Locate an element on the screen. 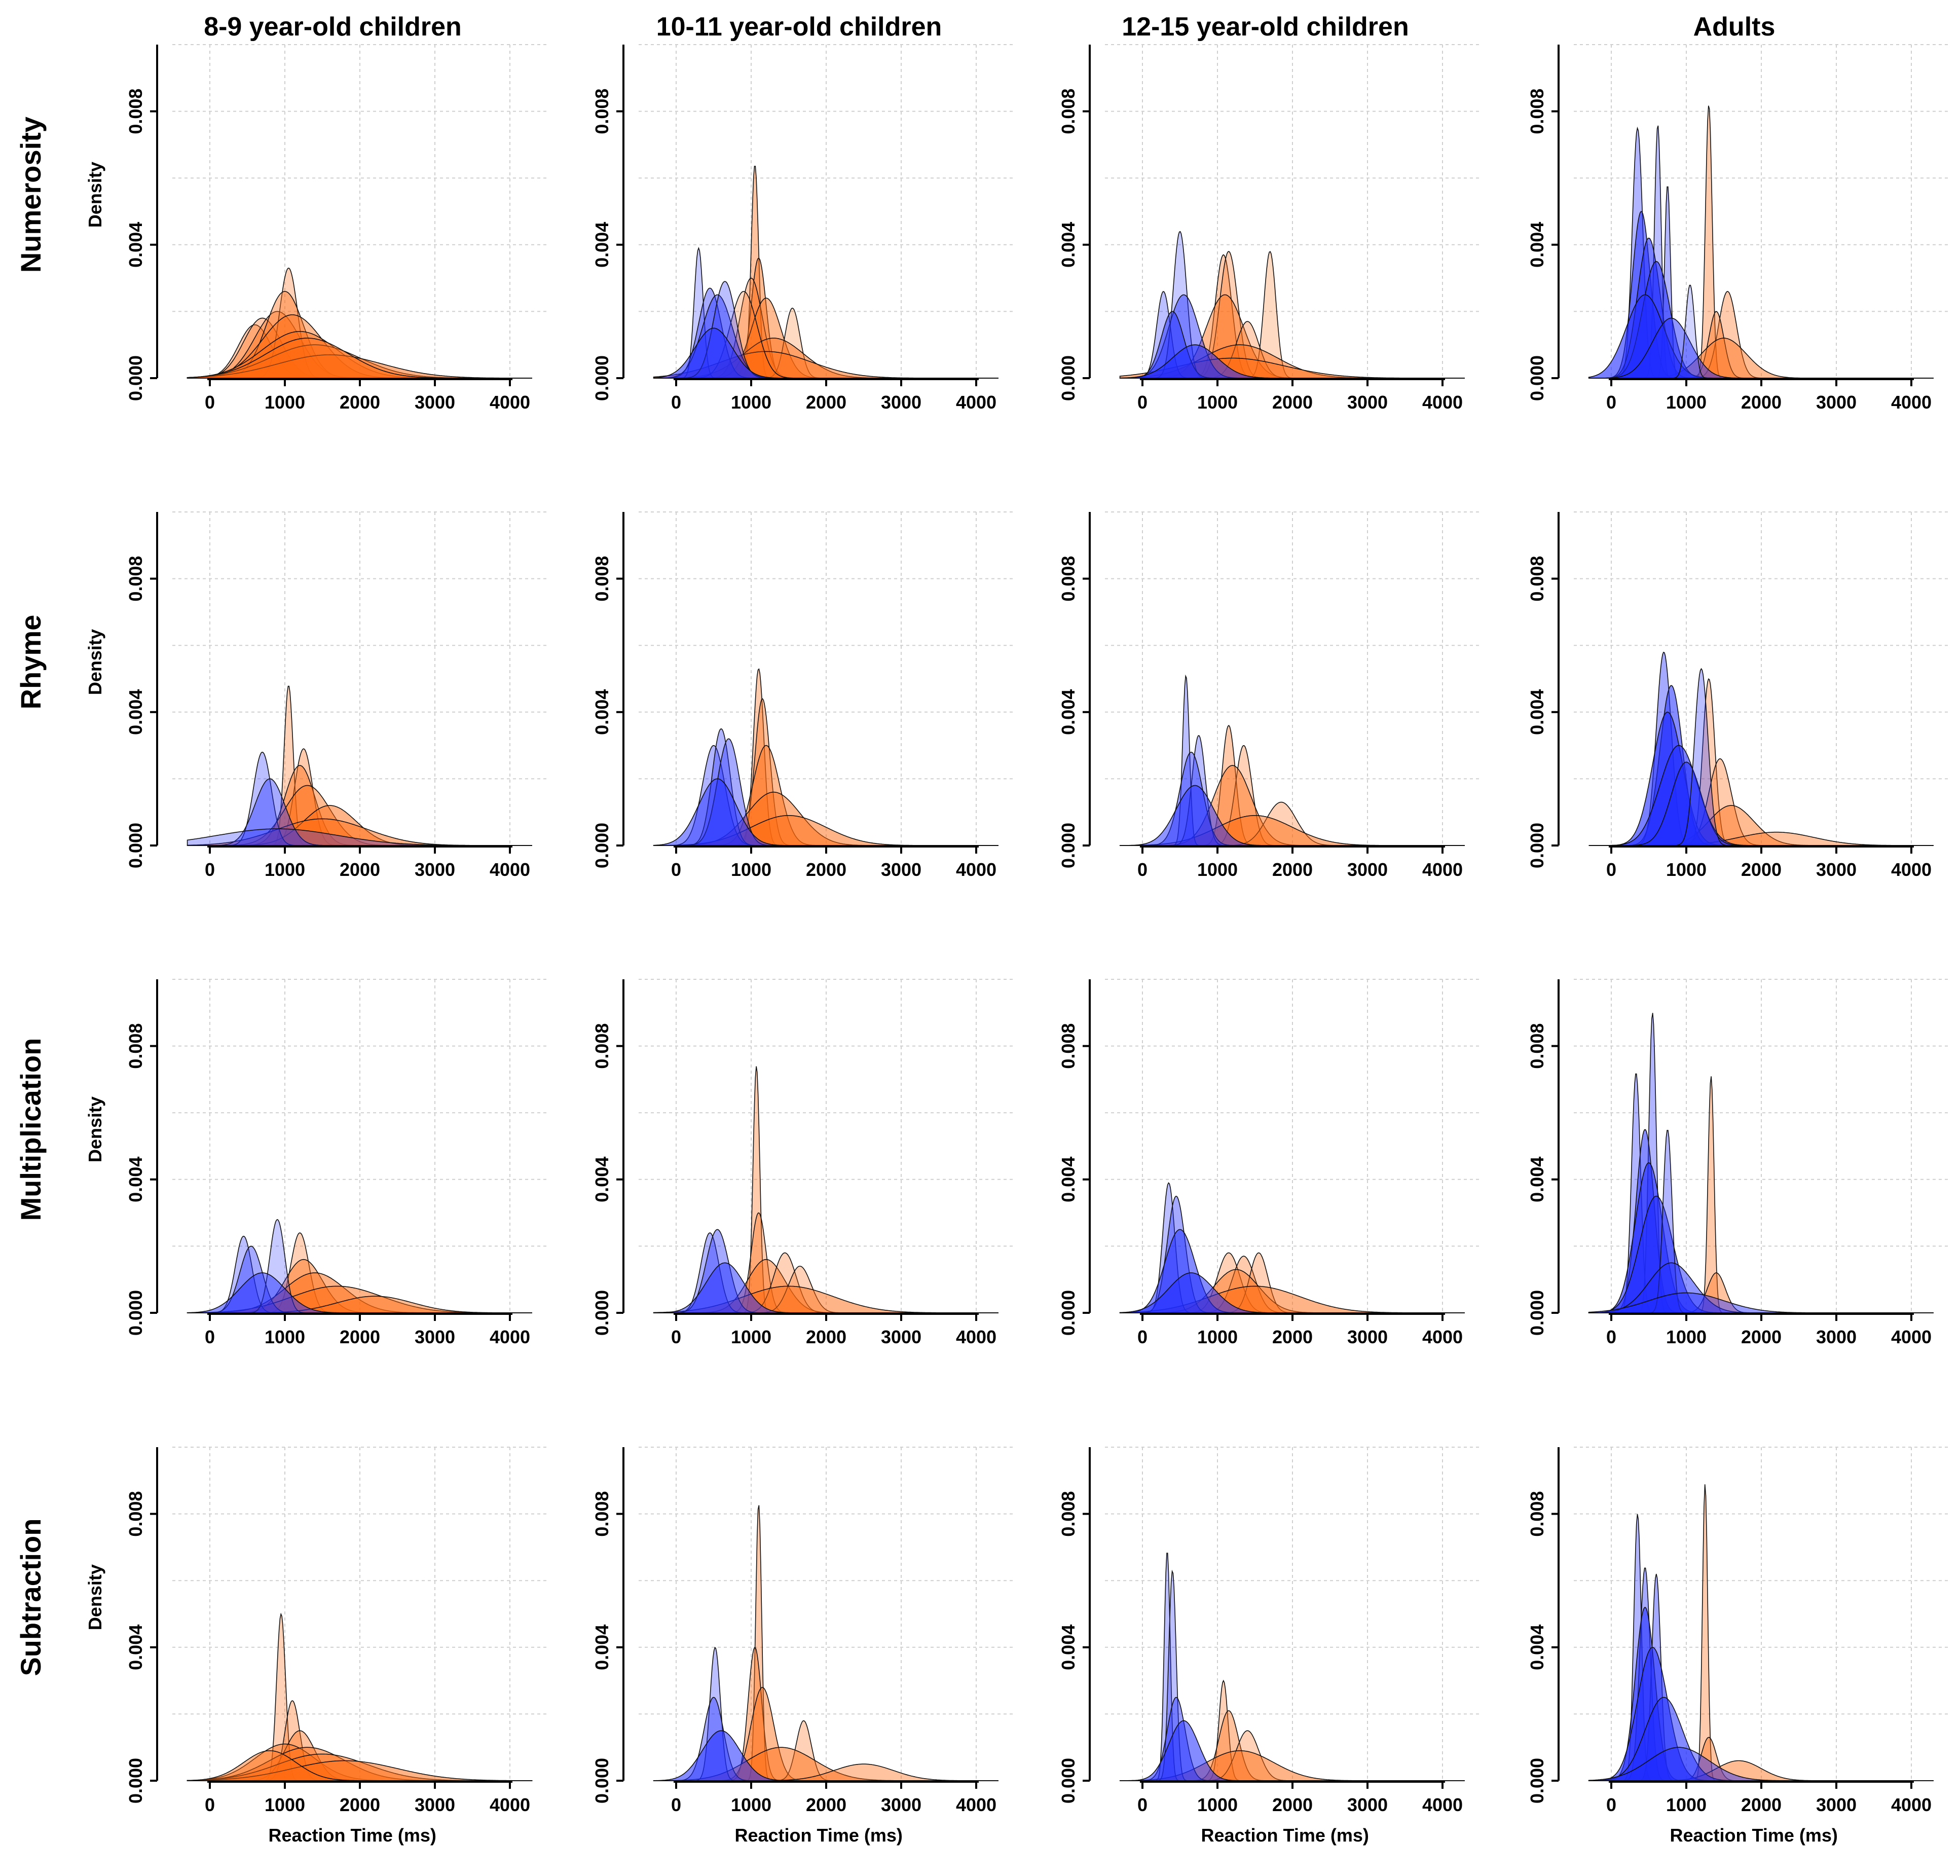 The image size is (1960, 1876). row-title-numerosity: Numerosity is located at coordinates (31, 195).